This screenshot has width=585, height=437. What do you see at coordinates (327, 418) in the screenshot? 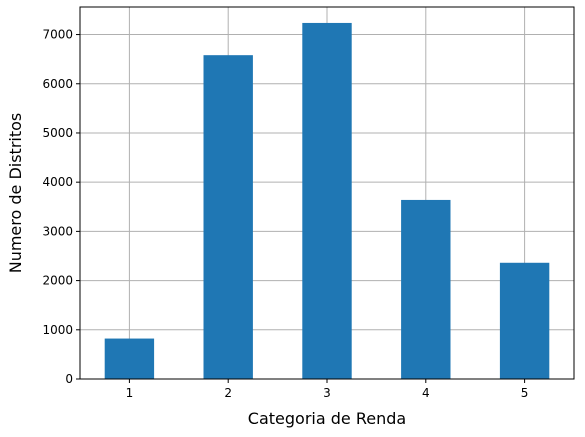
I see `x-axis-label: Categoria de Renda` at bounding box center [327, 418].